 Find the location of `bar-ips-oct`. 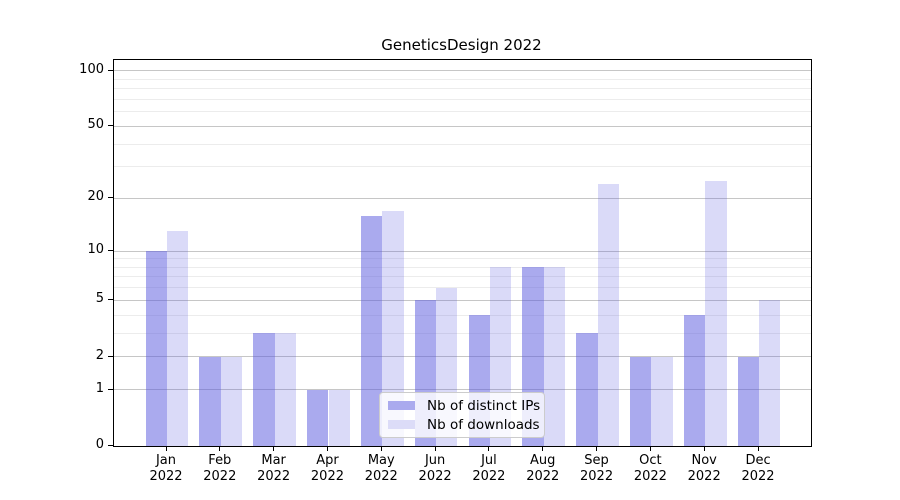

bar-ips-oct is located at coordinates (641, 401).